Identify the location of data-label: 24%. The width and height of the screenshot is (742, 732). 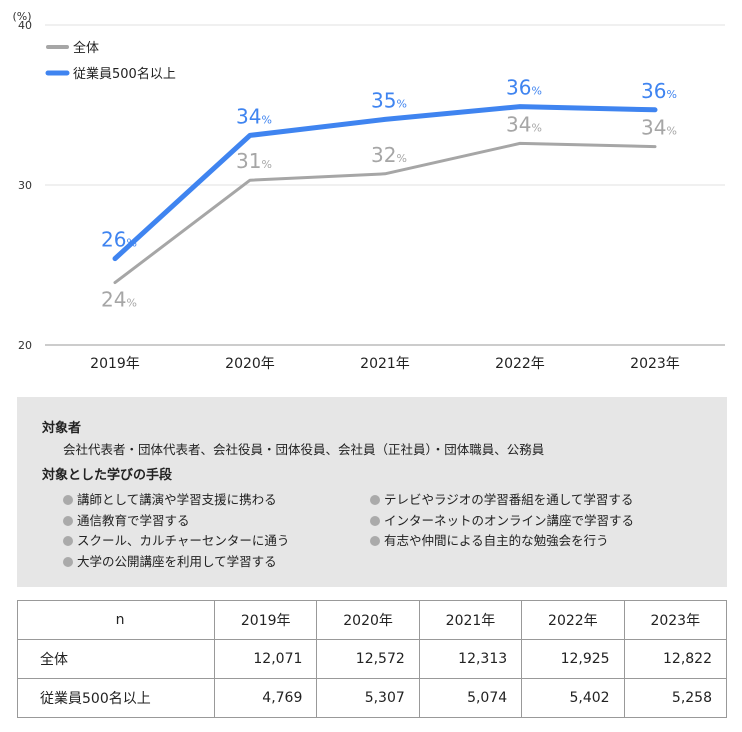
(119, 300).